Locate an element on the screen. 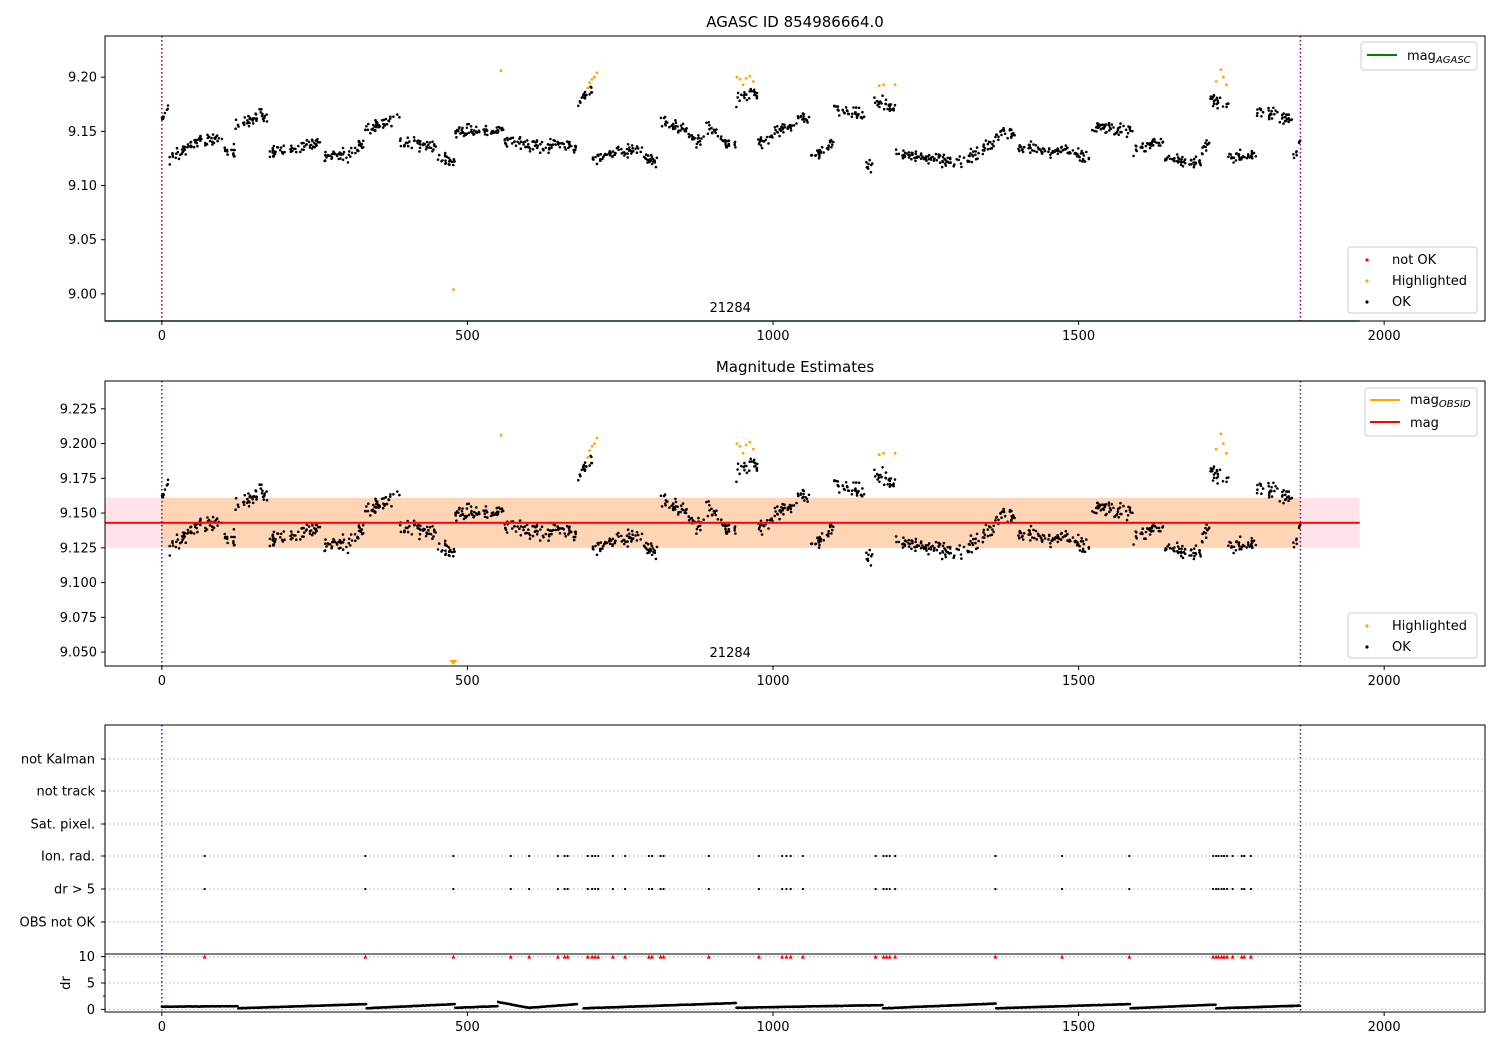 The image size is (1500, 1054). highlighted-point is located at coordinates (740, 446).